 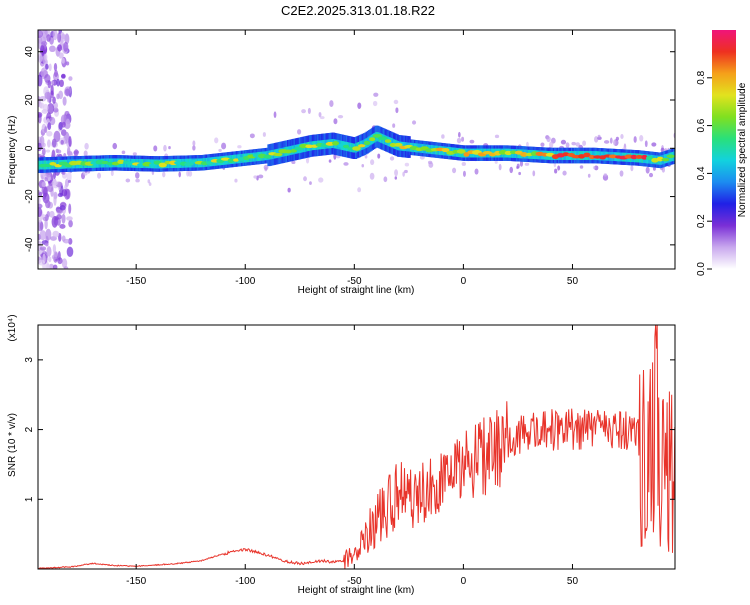 What do you see at coordinates (742, 149) in the screenshot?
I see `colorbar-label: Normalized spectral amplitude` at bounding box center [742, 149].